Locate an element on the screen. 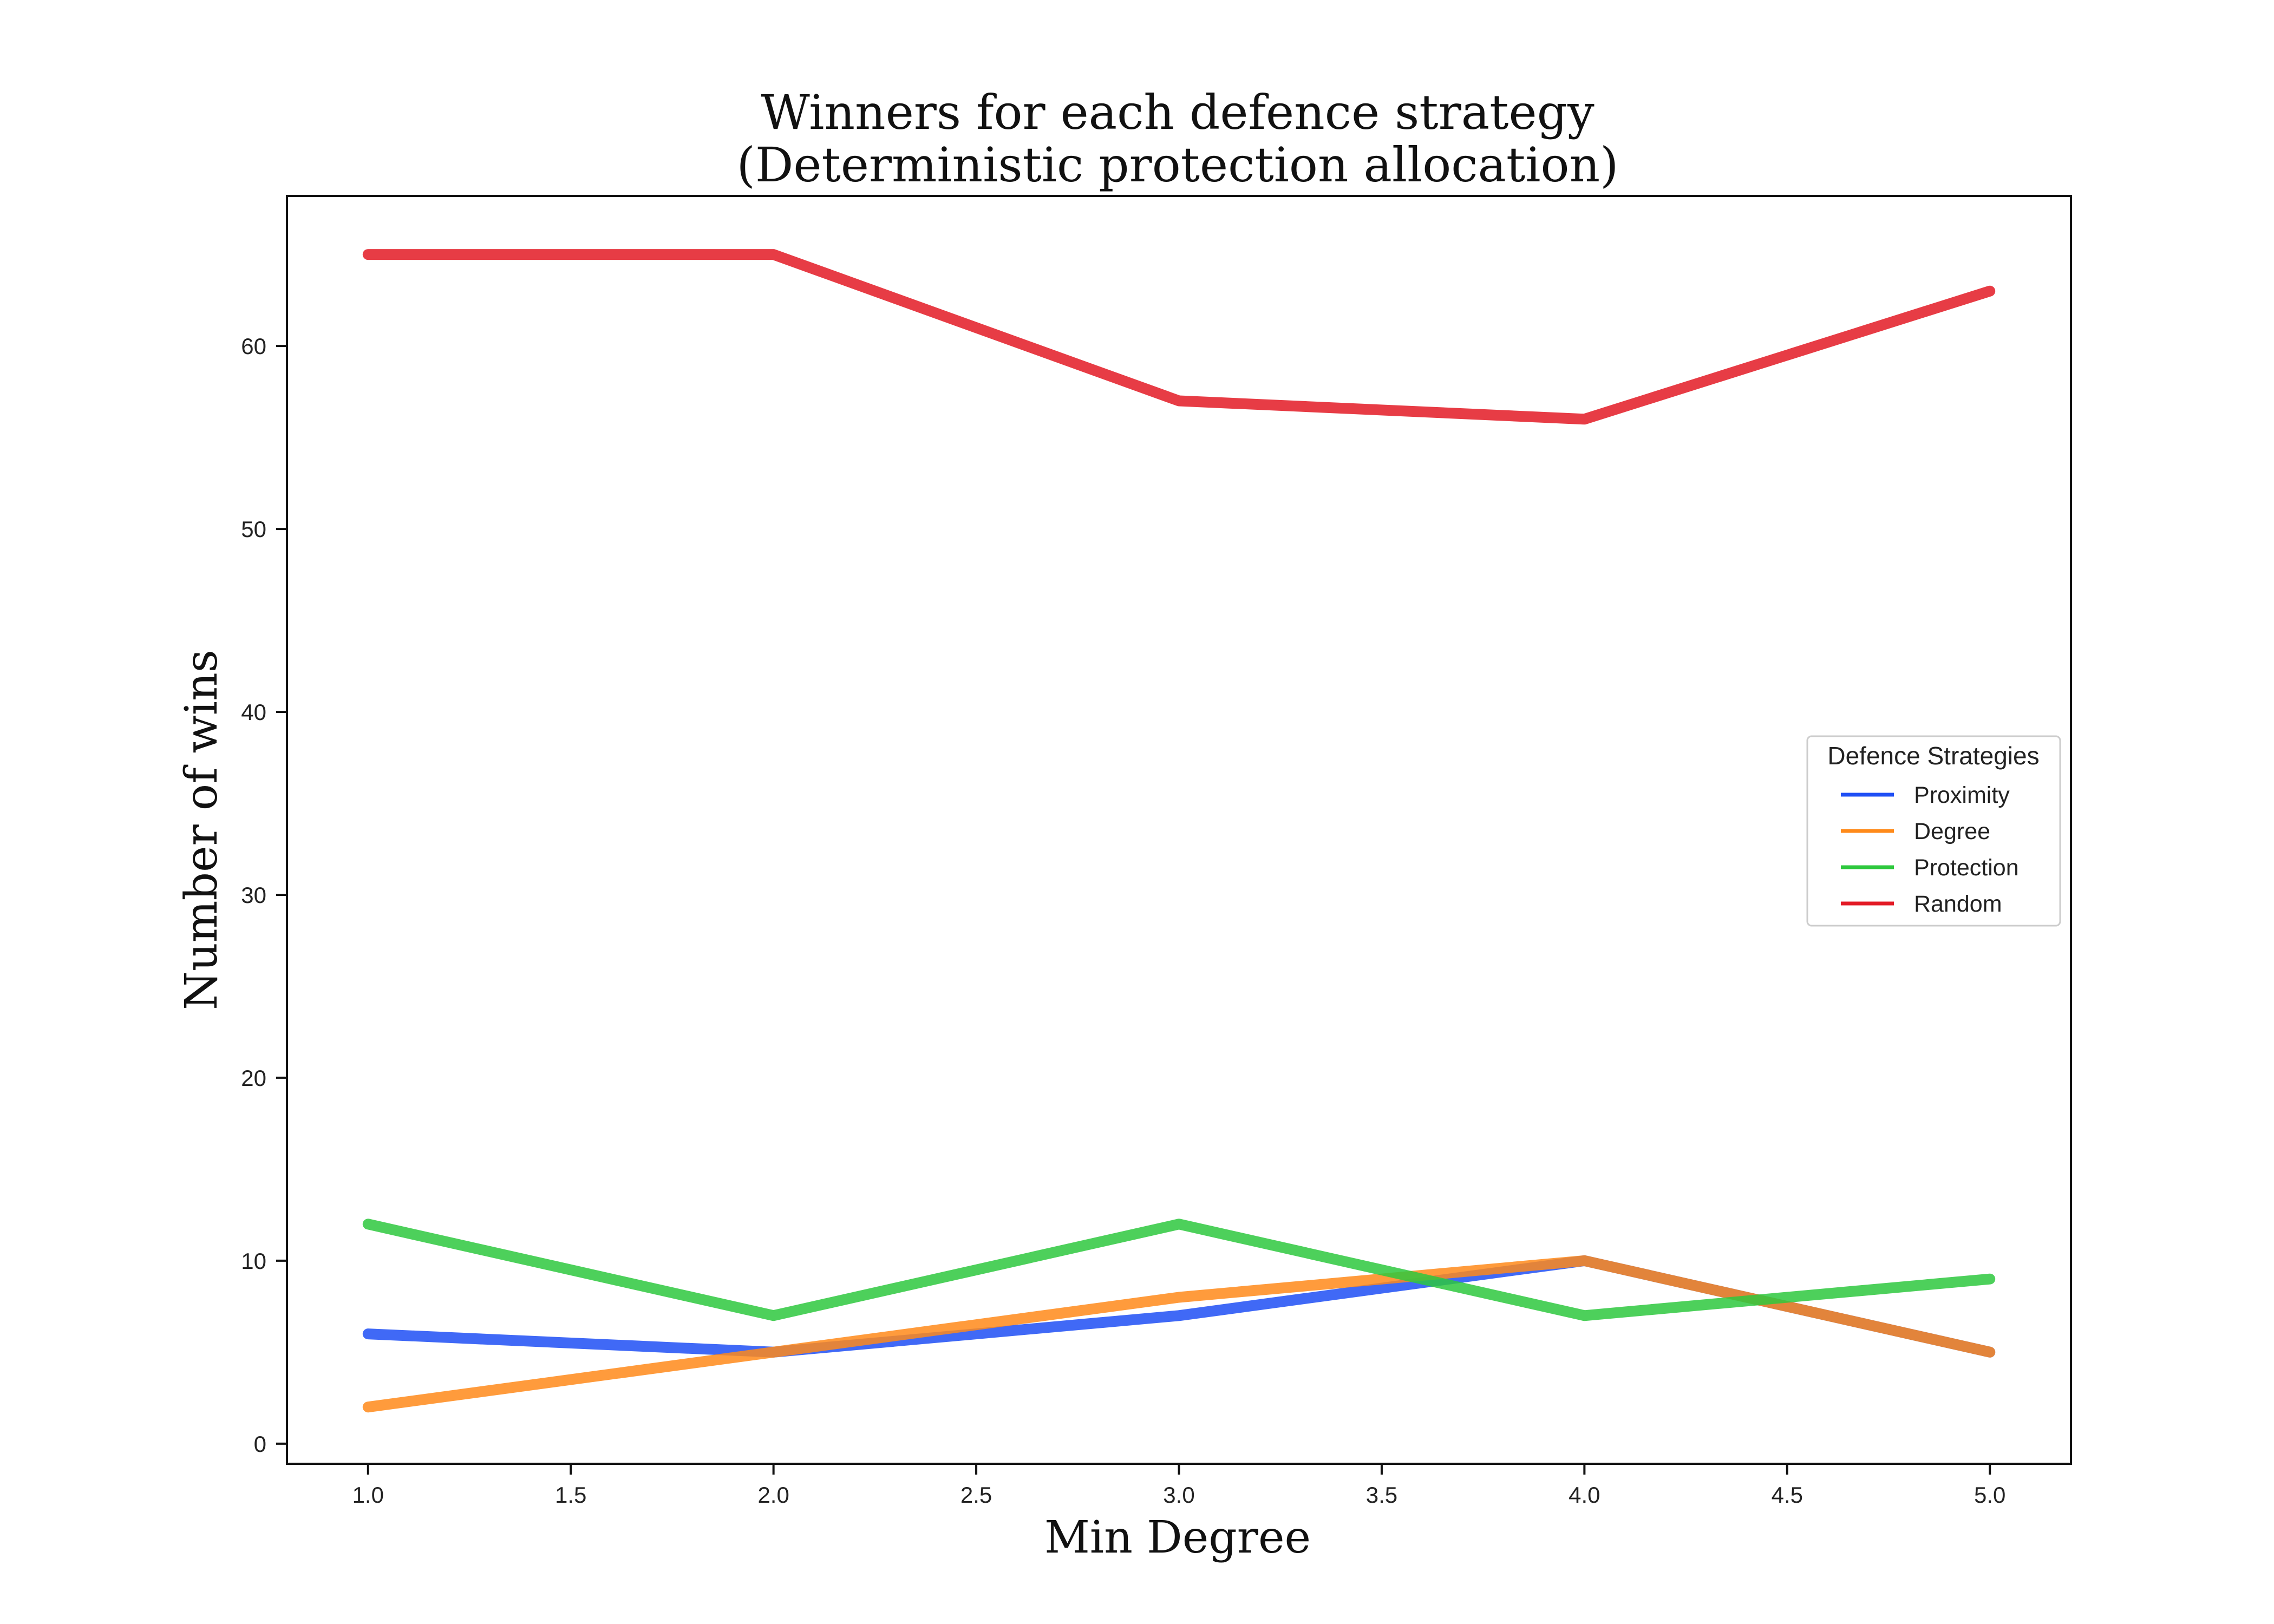 This screenshot has width=2274, height=1624. y-tick-label: 30 is located at coordinates (254, 895).